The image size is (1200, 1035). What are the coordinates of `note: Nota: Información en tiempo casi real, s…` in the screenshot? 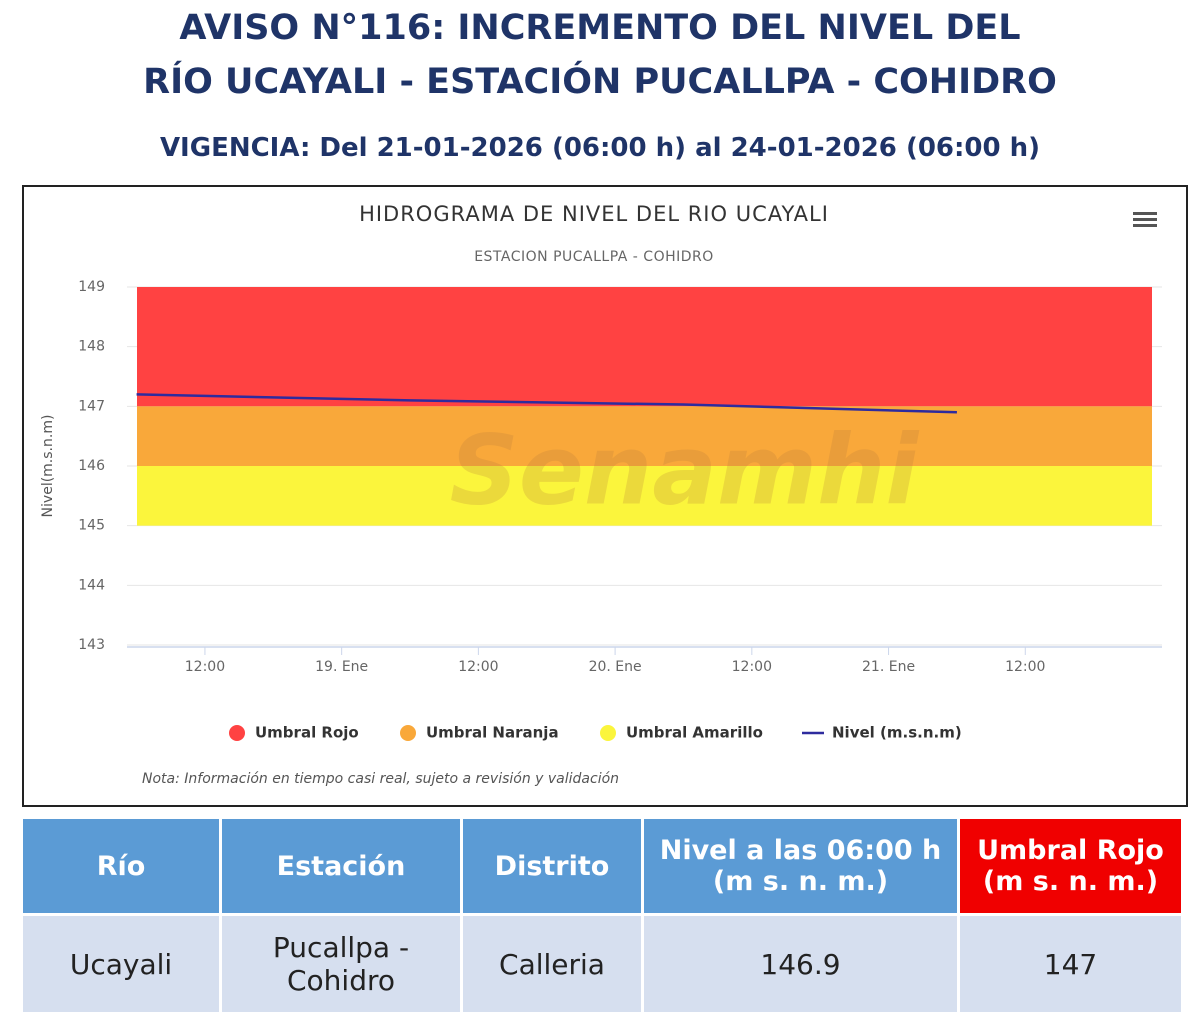 It's located at (380, 779).